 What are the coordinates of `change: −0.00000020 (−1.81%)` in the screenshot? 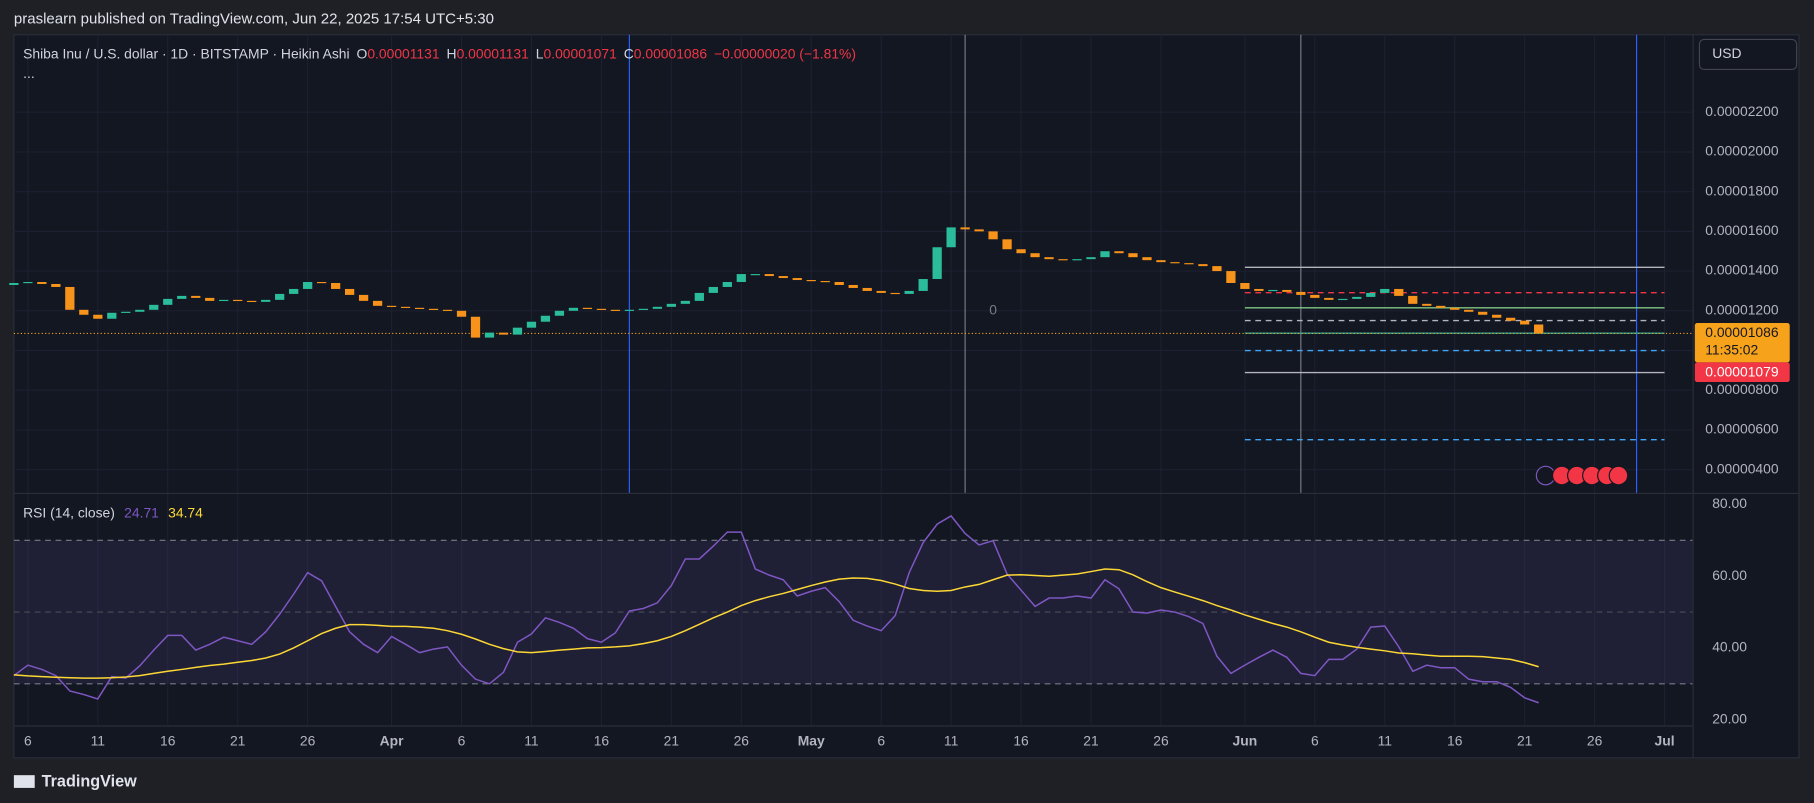 It's located at (785, 53).